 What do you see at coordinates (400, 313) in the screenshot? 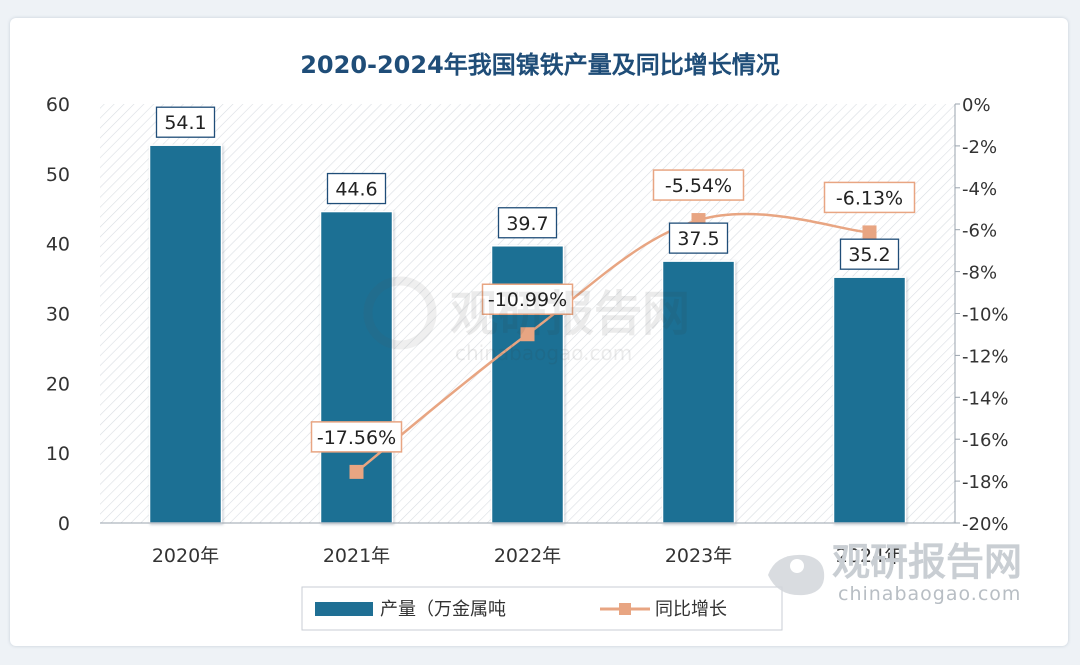
I see `watermark-logo-icon` at bounding box center [400, 313].